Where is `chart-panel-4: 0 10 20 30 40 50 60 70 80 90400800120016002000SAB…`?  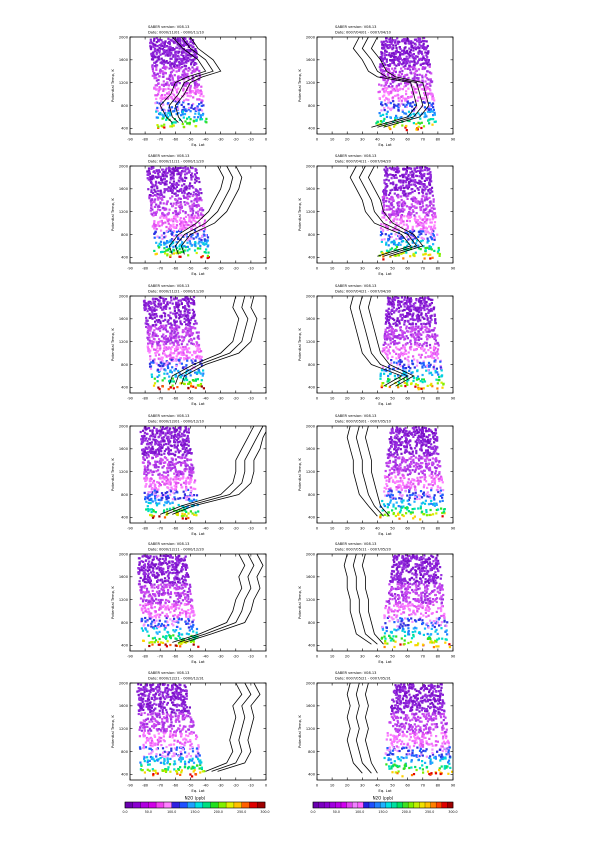 chart-panel-4: 0 10 20 30 40 50 60 70 80 90400800120016002000SAB… is located at coordinates (376, 215).